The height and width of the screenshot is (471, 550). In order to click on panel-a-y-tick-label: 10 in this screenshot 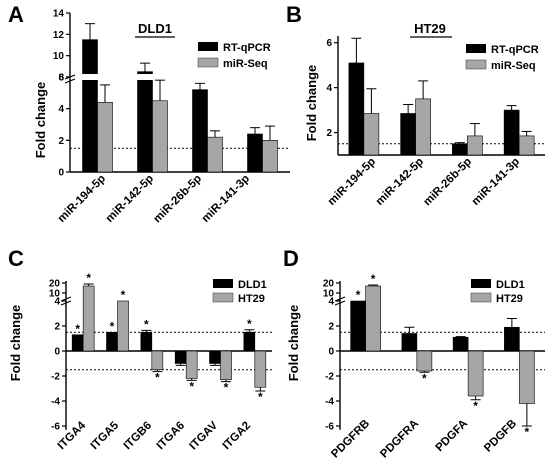, I will do `click(59, 56)`.